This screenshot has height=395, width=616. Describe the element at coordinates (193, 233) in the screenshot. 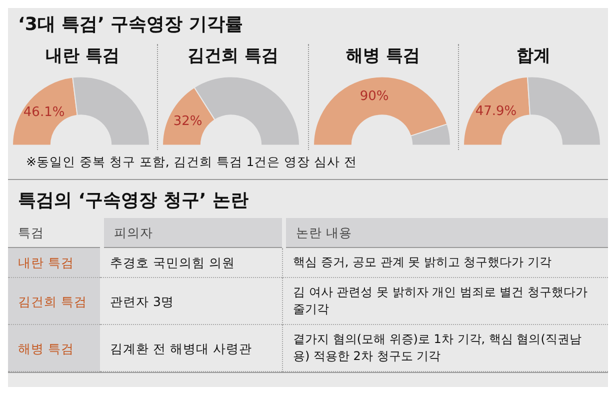

I see `text: 피의자` at that location.